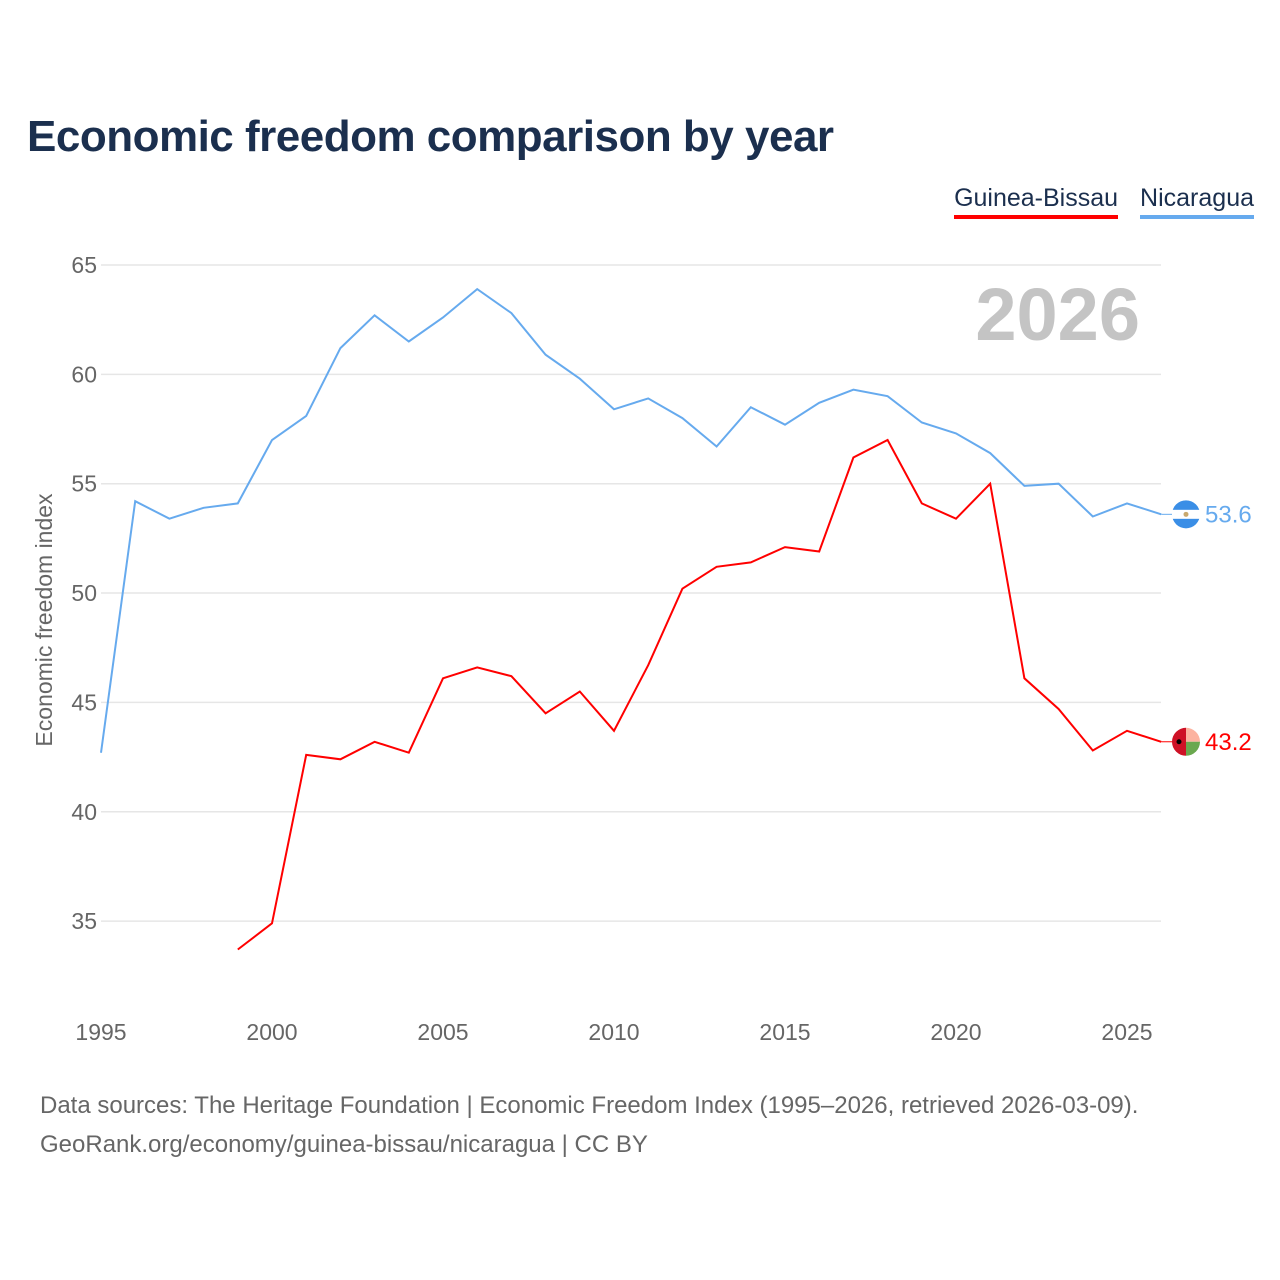 The width and height of the screenshot is (1280, 1280). I want to click on nicaragua-flag-icon, so click(1186, 514).